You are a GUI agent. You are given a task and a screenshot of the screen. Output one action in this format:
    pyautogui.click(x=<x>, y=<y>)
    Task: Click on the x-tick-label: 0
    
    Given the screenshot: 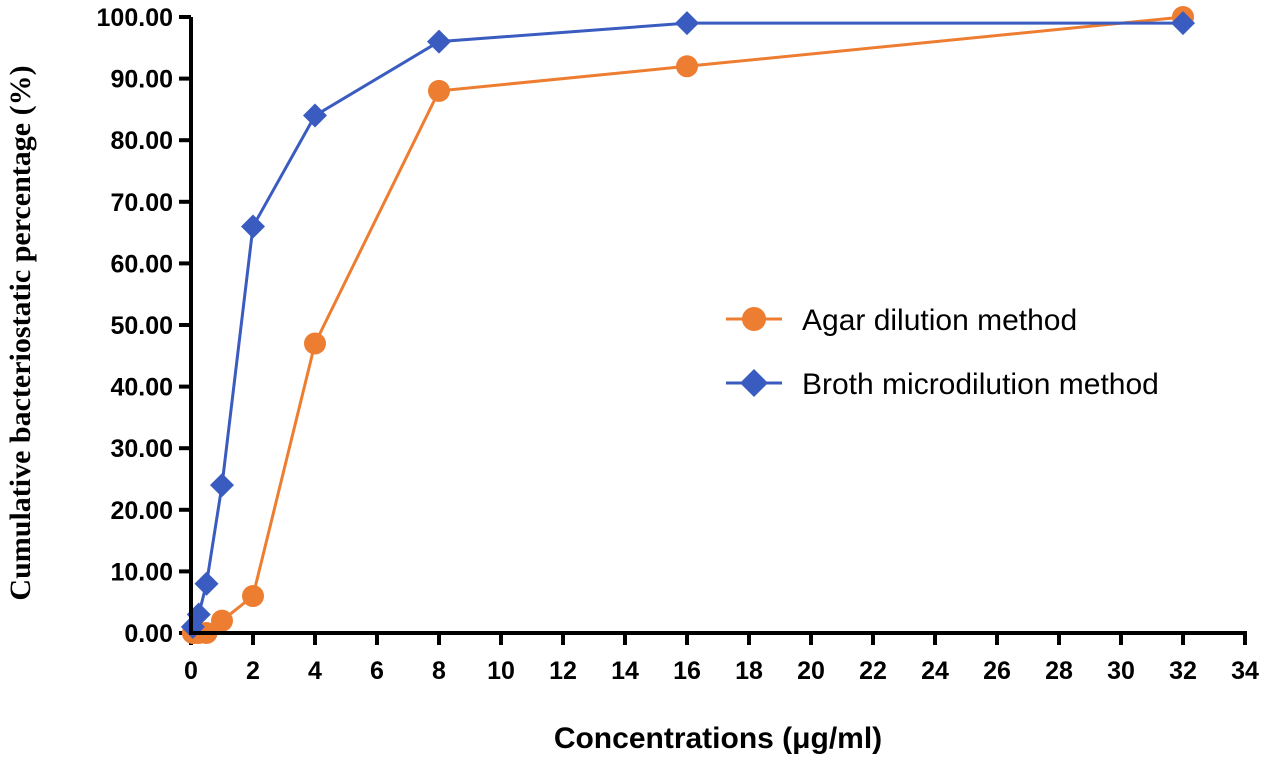 What is the action you would take?
    pyautogui.click(x=191, y=671)
    